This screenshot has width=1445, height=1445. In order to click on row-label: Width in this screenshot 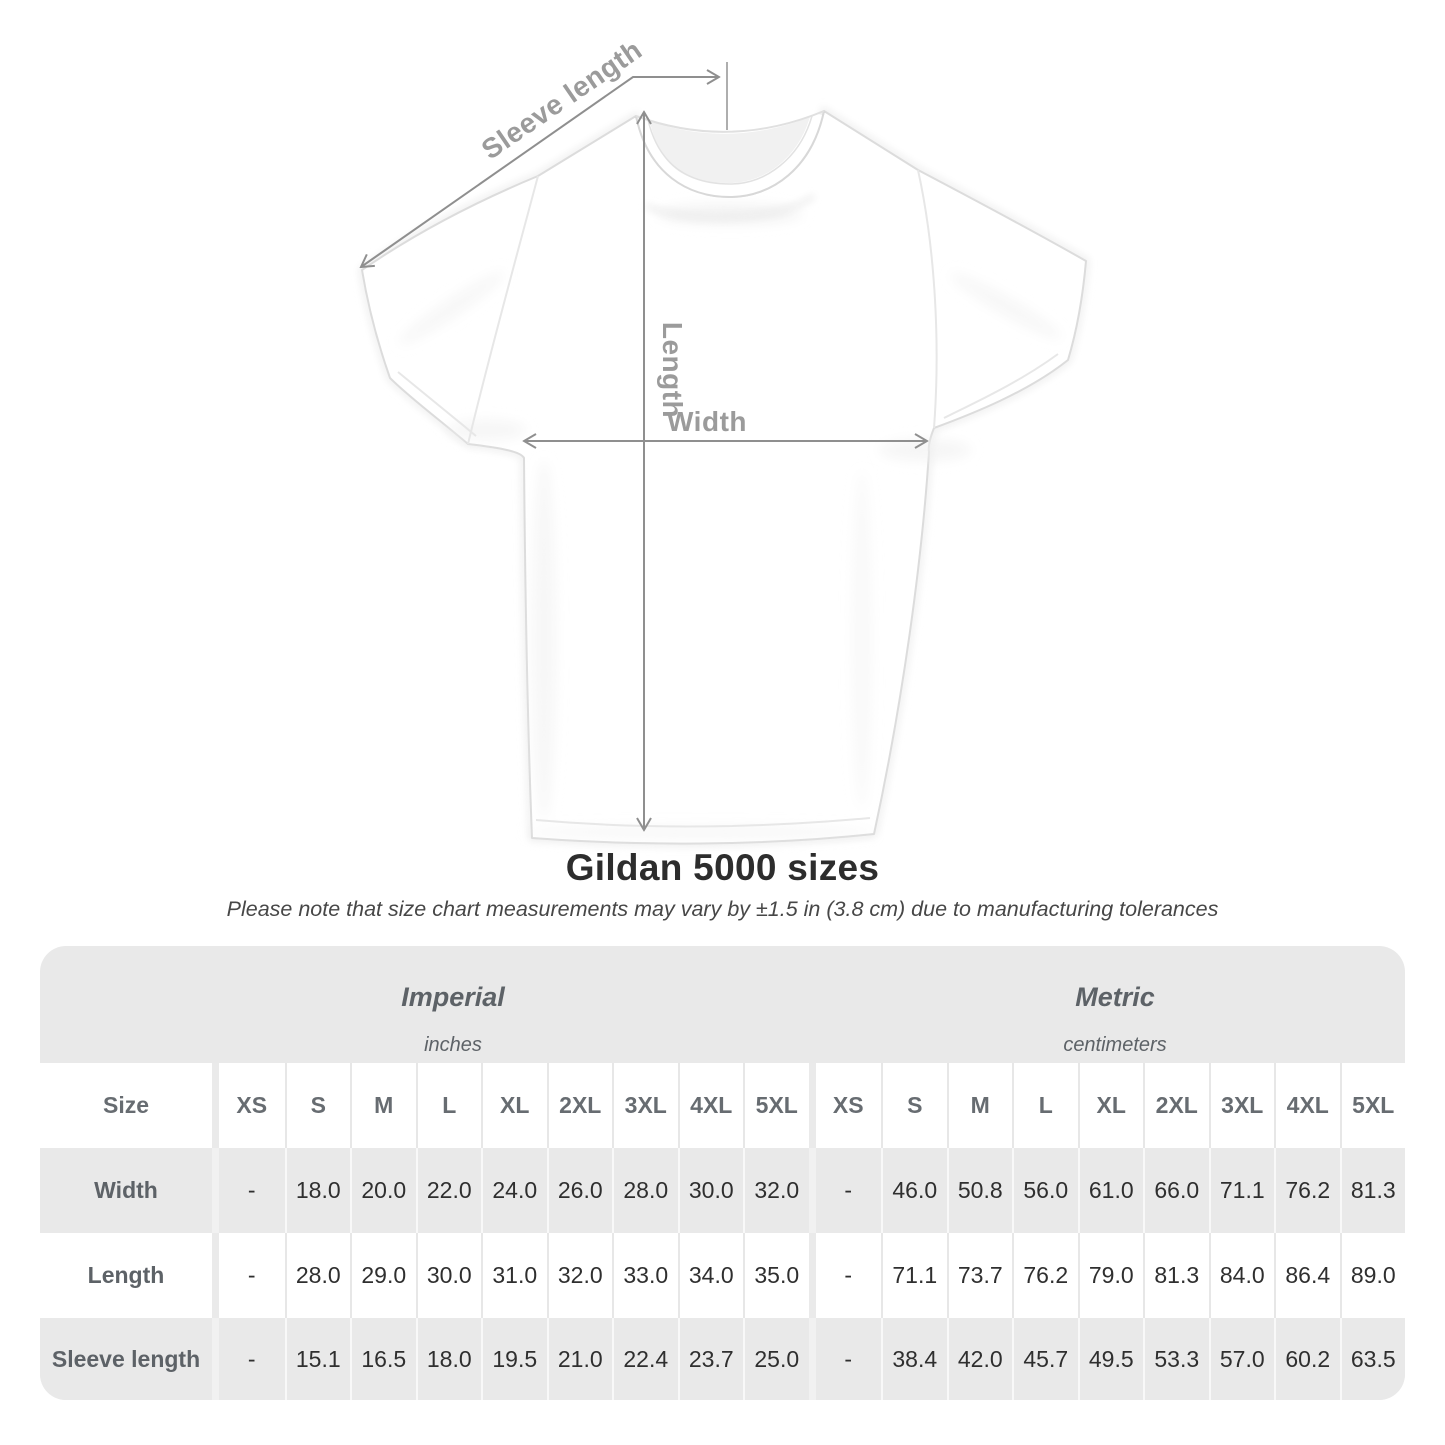, I will do `click(126, 1190)`.